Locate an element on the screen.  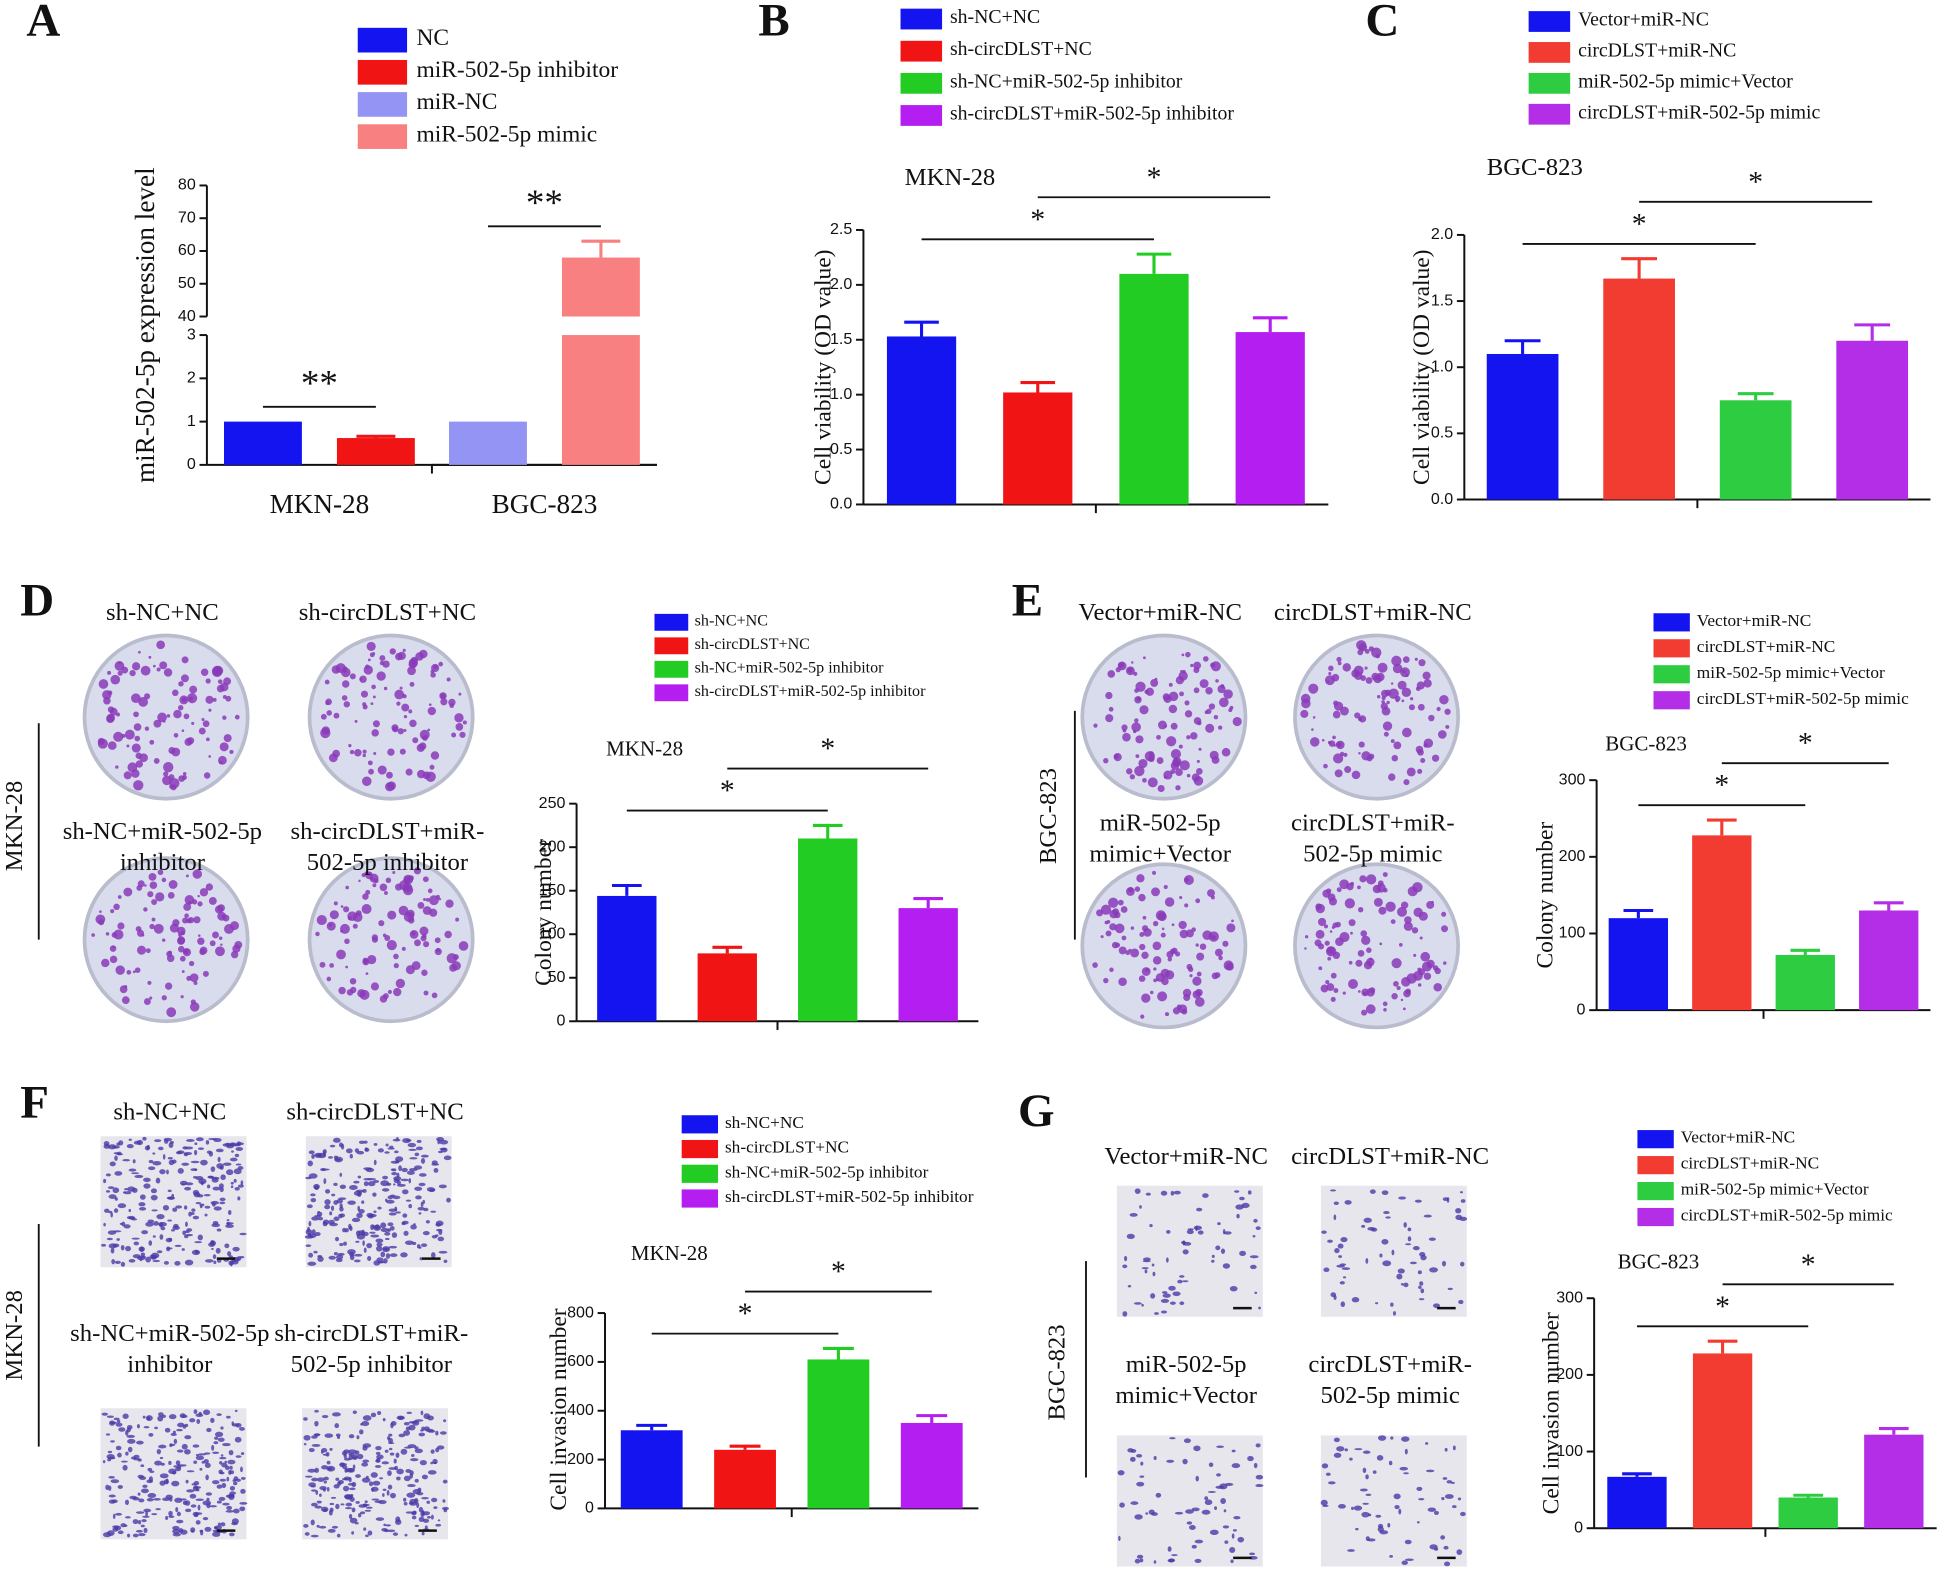
image-caption: circDLST+miR-NC is located at coordinates (1373, 612).